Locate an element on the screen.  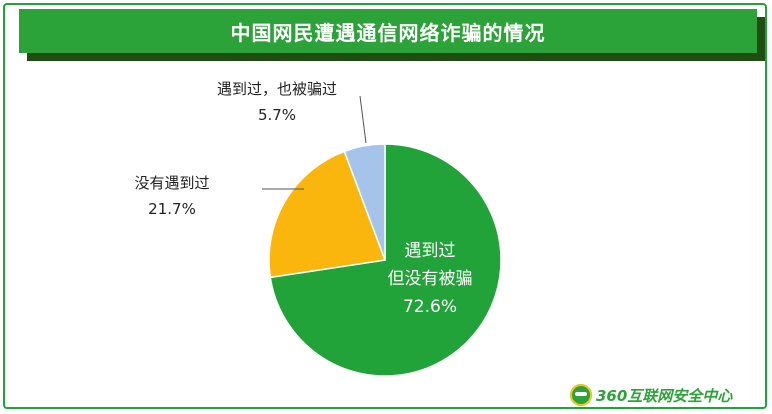
title-bar: 中国网民遭遇通信网络诈骗的情况 is located at coordinates (388, 31).